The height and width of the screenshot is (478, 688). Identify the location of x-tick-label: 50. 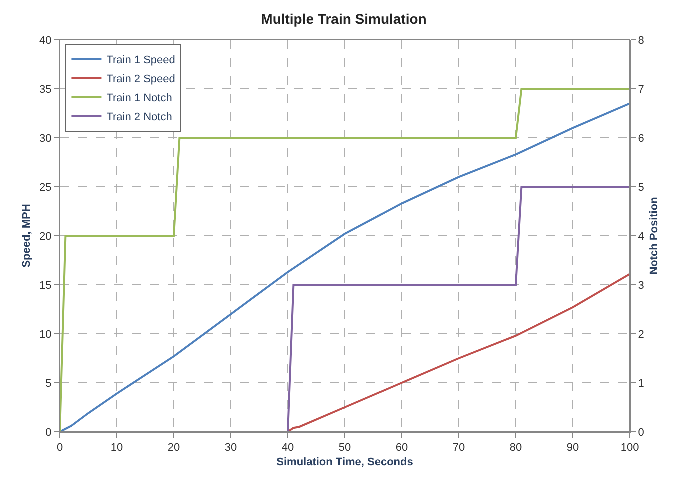
(345, 448).